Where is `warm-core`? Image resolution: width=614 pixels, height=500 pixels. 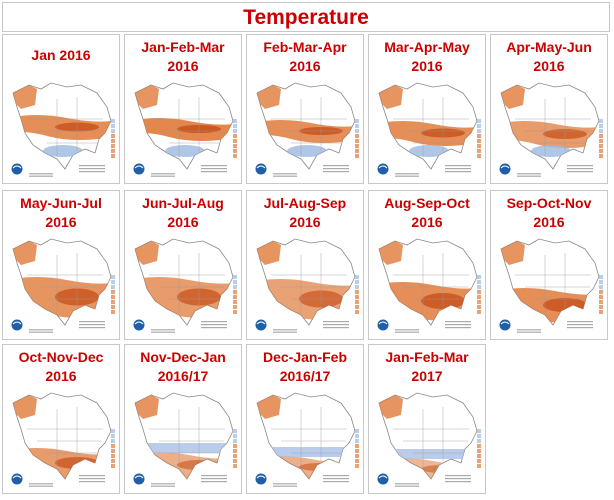 warm-core is located at coordinates (443, 469).